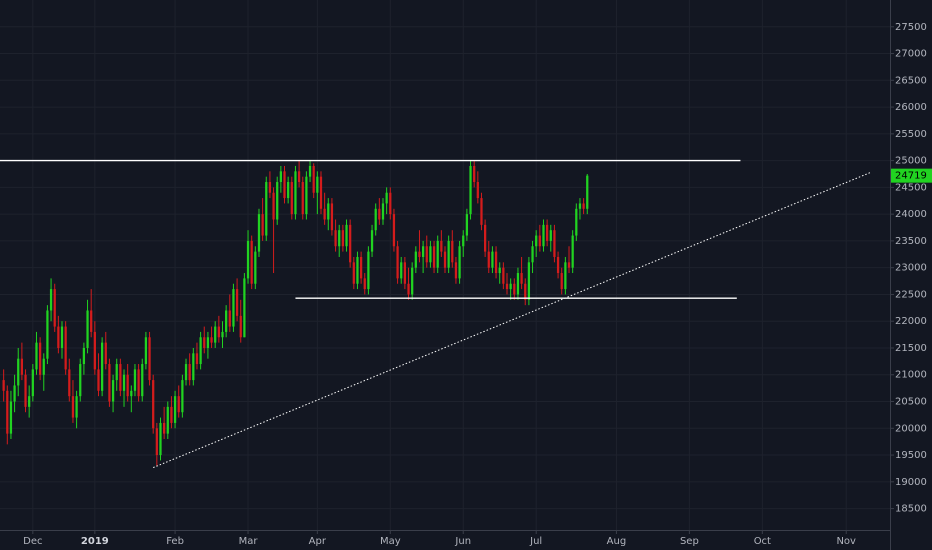  What do you see at coordinates (911, 241) in the screenshot?
I see `y-tick-label: 23500` at bounding box center [911, 241].